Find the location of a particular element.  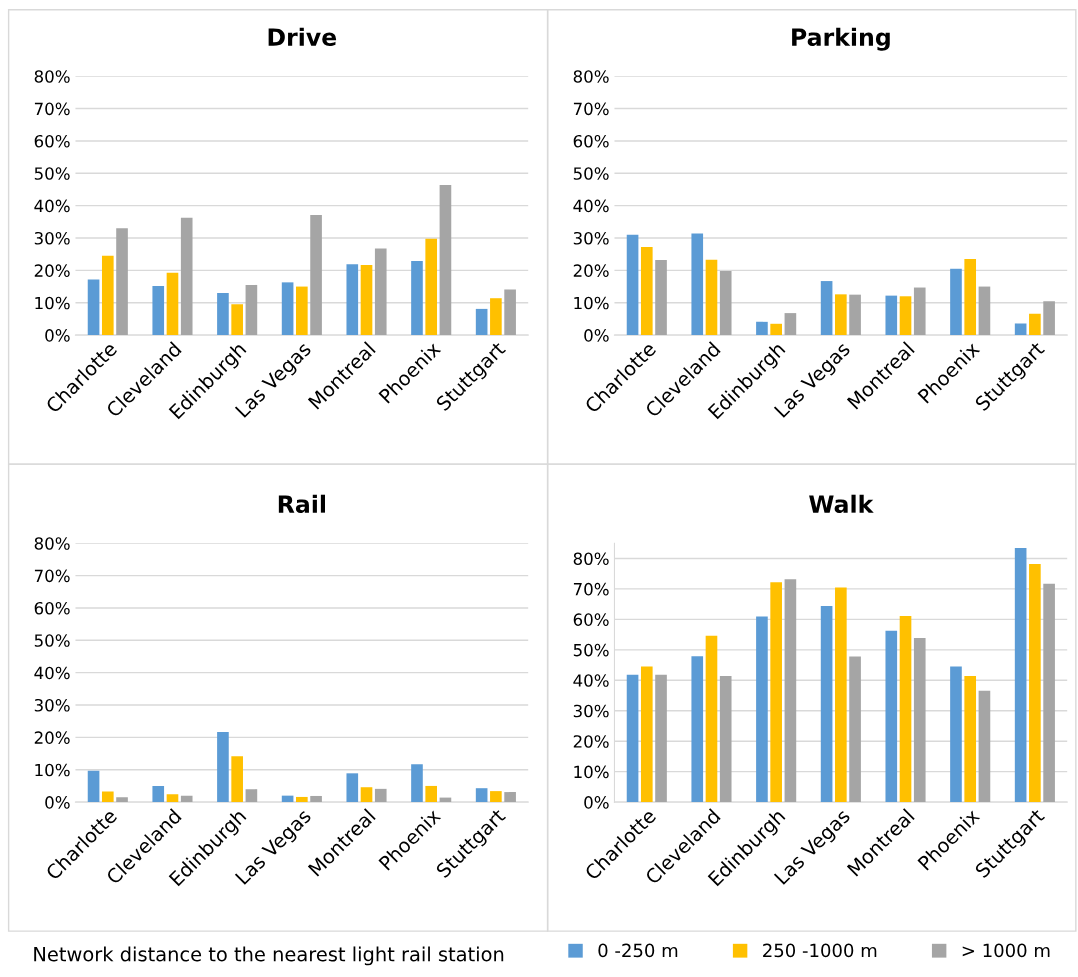

chart-title: Parking is located at coordinates (841, 39).